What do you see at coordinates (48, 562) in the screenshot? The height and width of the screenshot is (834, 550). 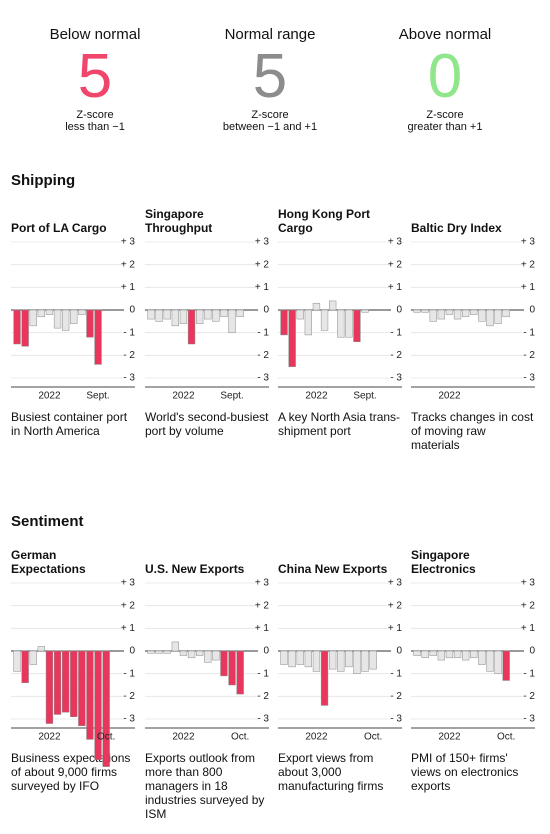 I see `chart-title: German Expectations` at bounding box center [48, 562].